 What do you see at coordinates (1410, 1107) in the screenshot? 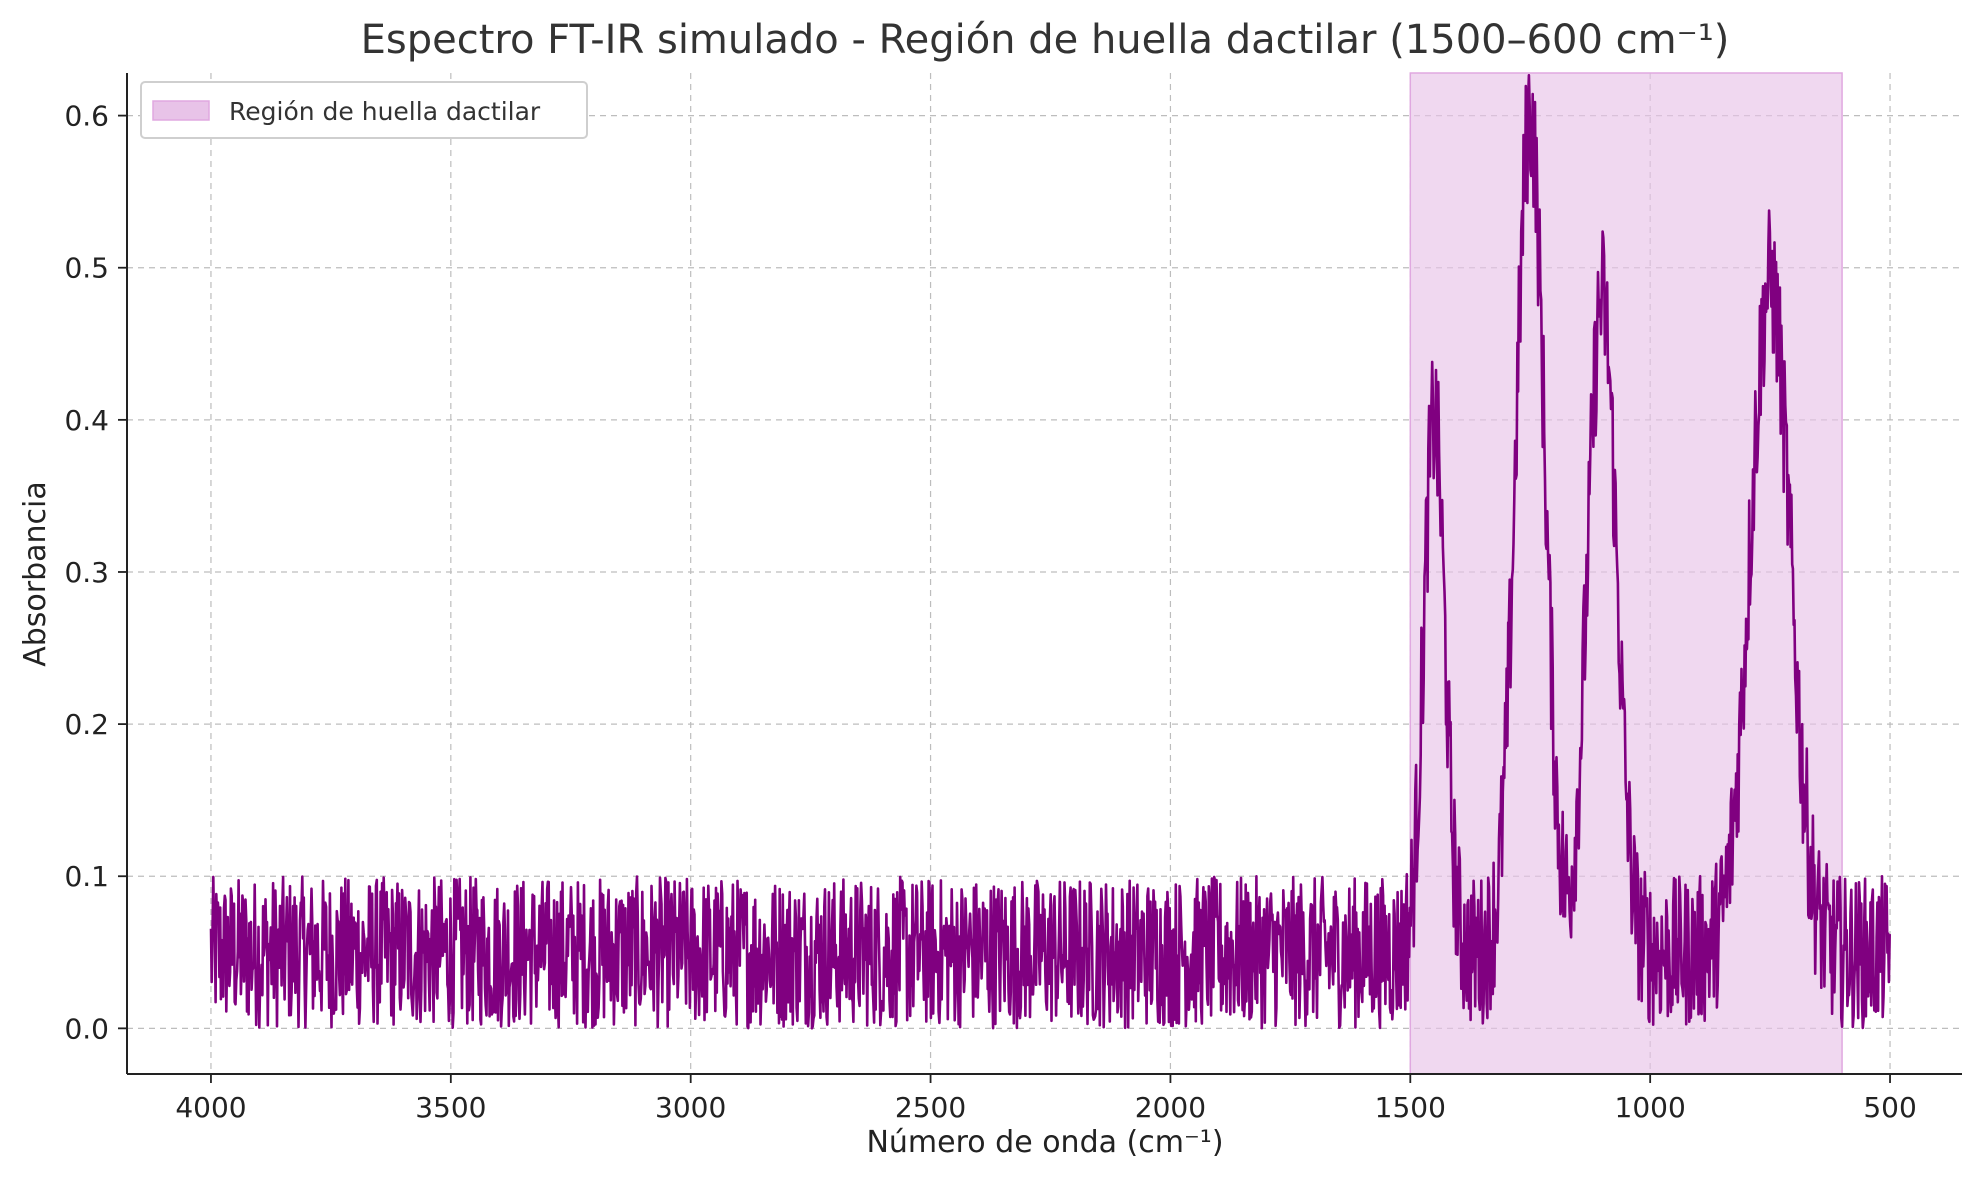
I see `x-tick-label: 1500` at bounding box center [1410, 1107].